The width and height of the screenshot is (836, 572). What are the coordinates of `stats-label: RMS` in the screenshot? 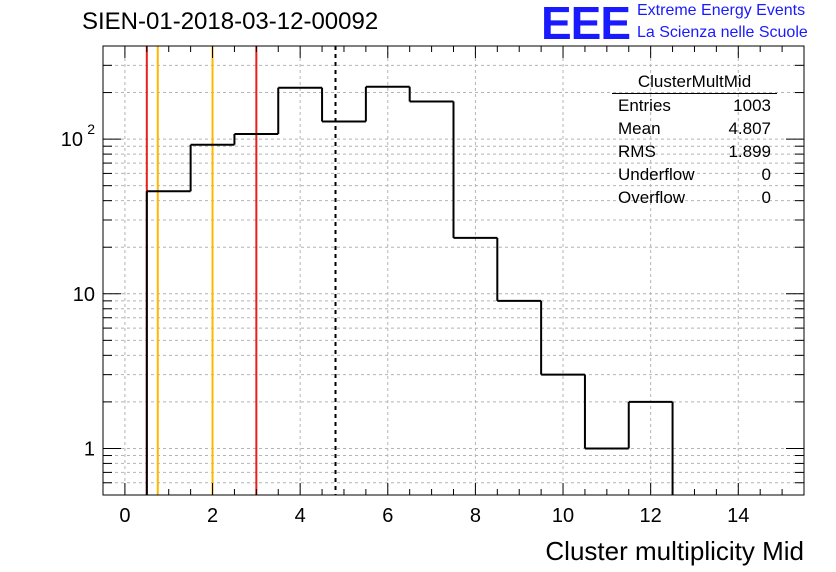 It's located at (637, 151).